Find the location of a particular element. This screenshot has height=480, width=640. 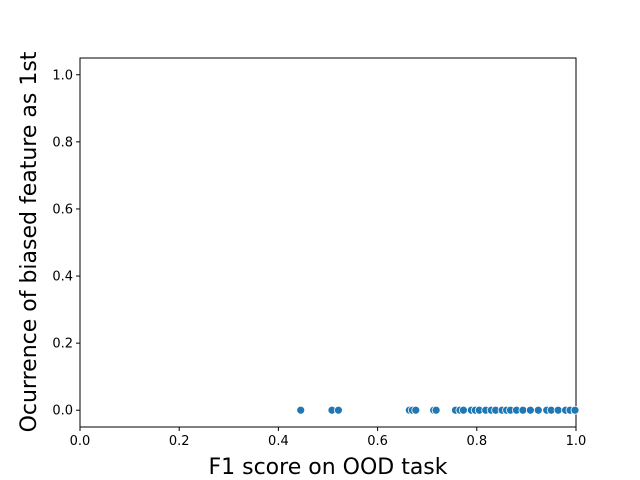

y-axis-title: Ocurrence of biased feature as 1st is located at coordinates (29, 241).